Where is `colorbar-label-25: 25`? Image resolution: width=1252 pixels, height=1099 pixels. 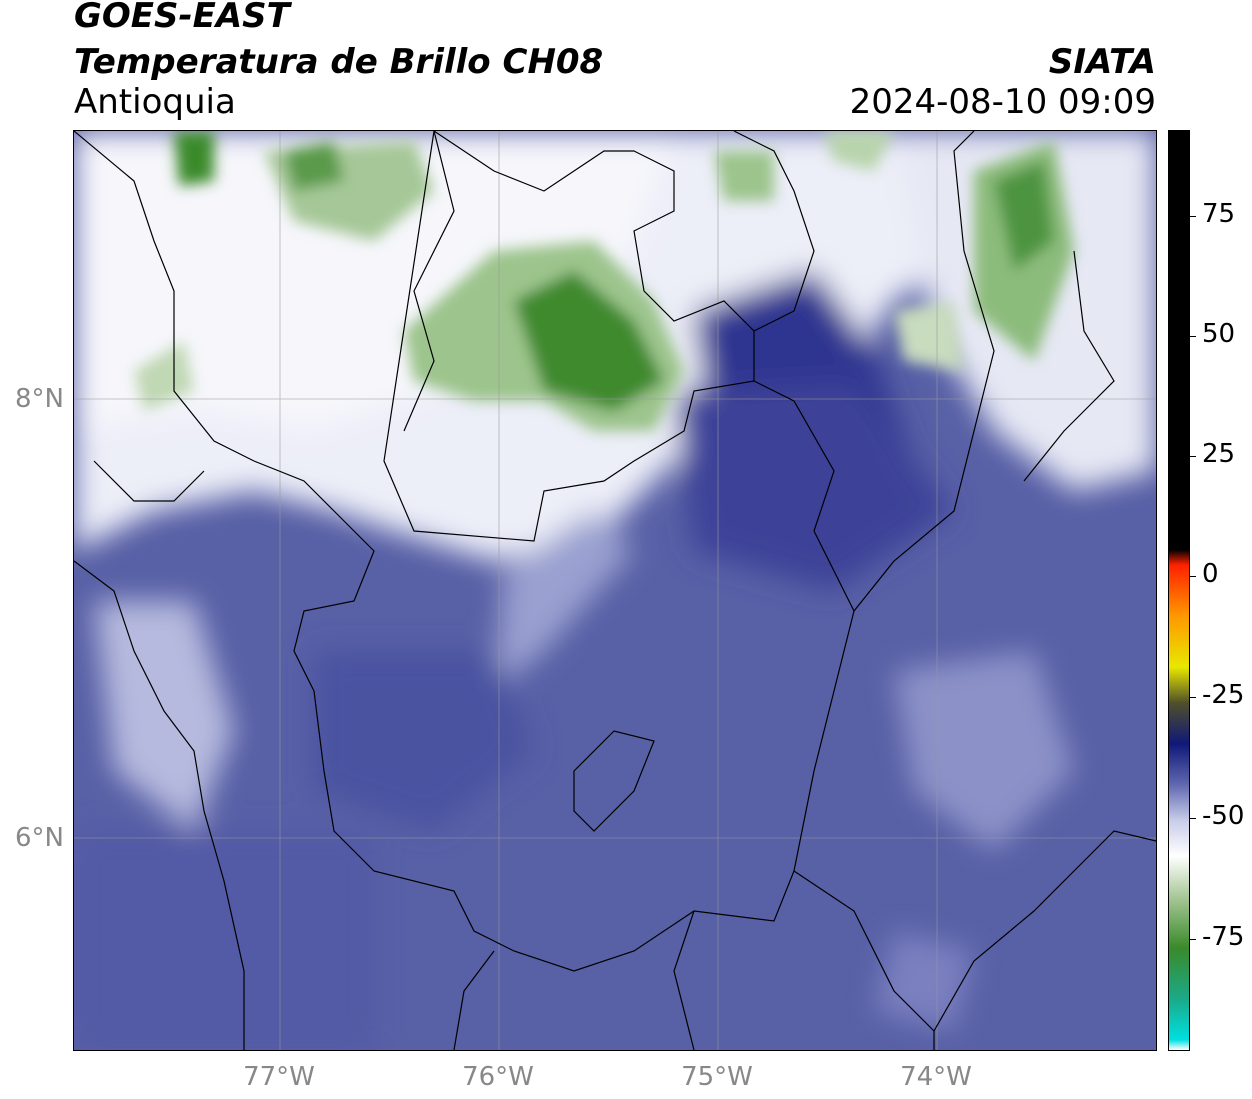 colorbar-label-25: 25 is located at coordinates (1219, 454).